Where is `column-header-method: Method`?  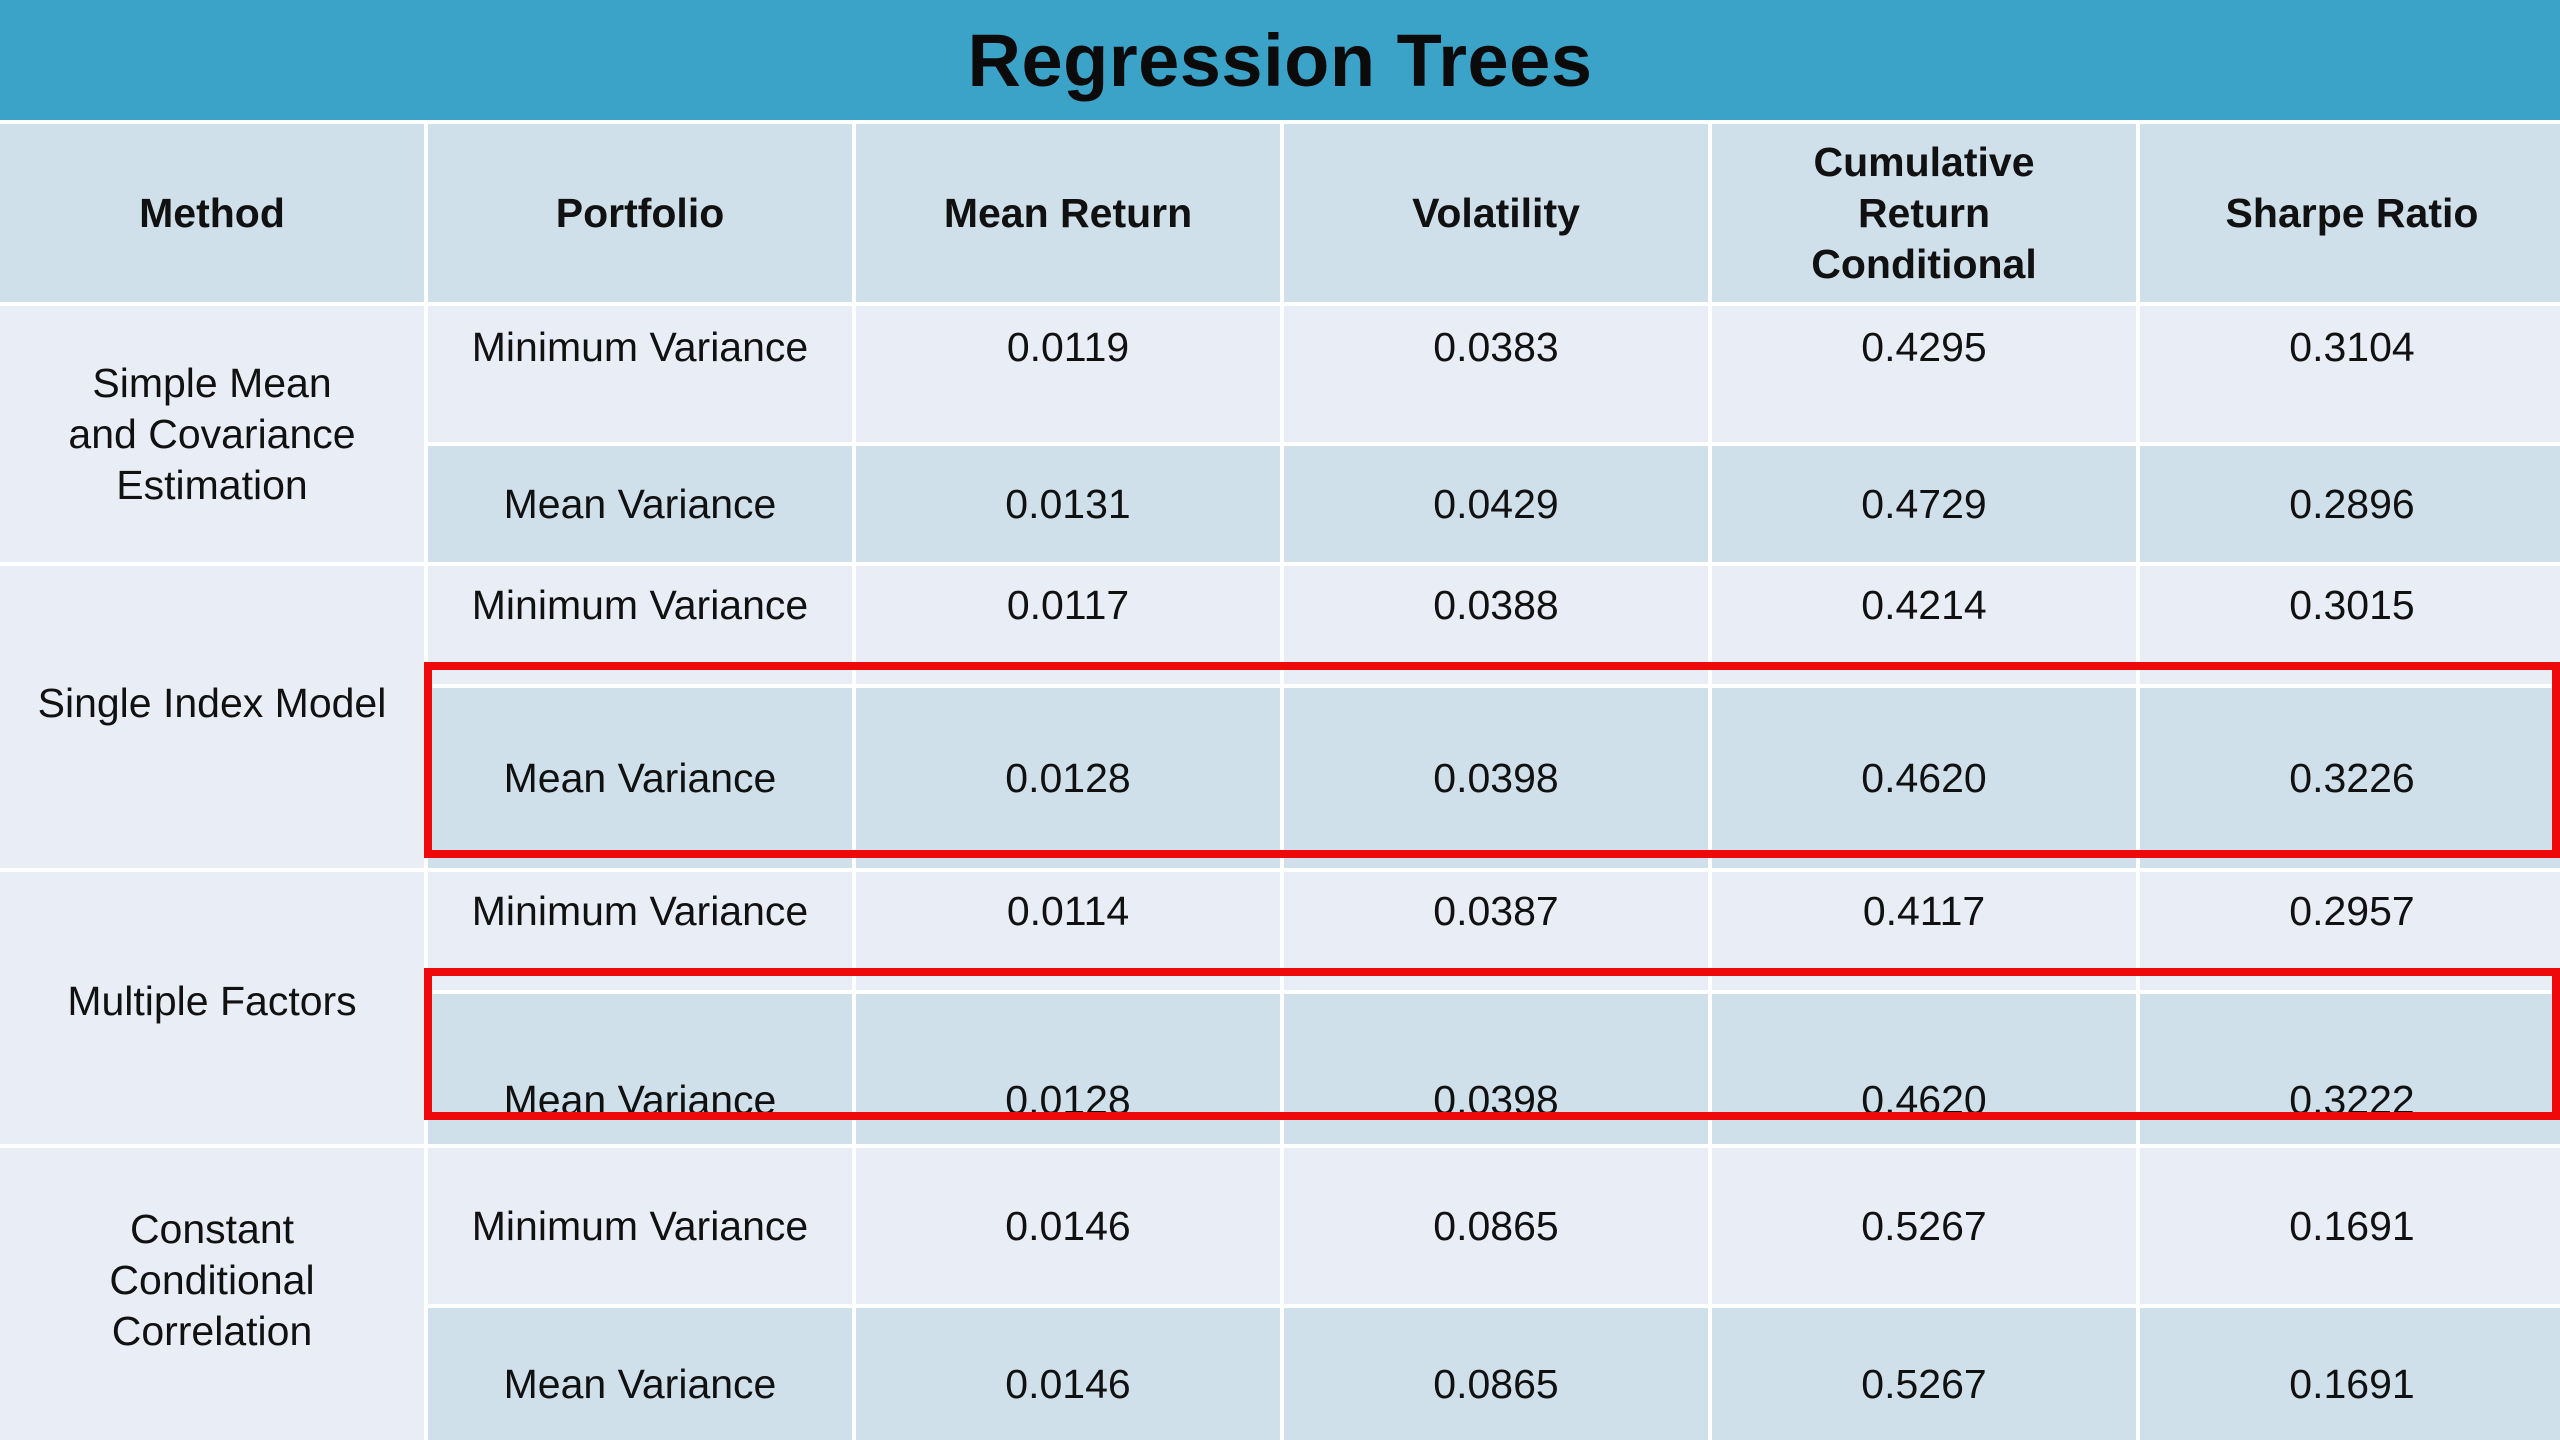 column-header-method: Method is located at coordinates (212, 213).